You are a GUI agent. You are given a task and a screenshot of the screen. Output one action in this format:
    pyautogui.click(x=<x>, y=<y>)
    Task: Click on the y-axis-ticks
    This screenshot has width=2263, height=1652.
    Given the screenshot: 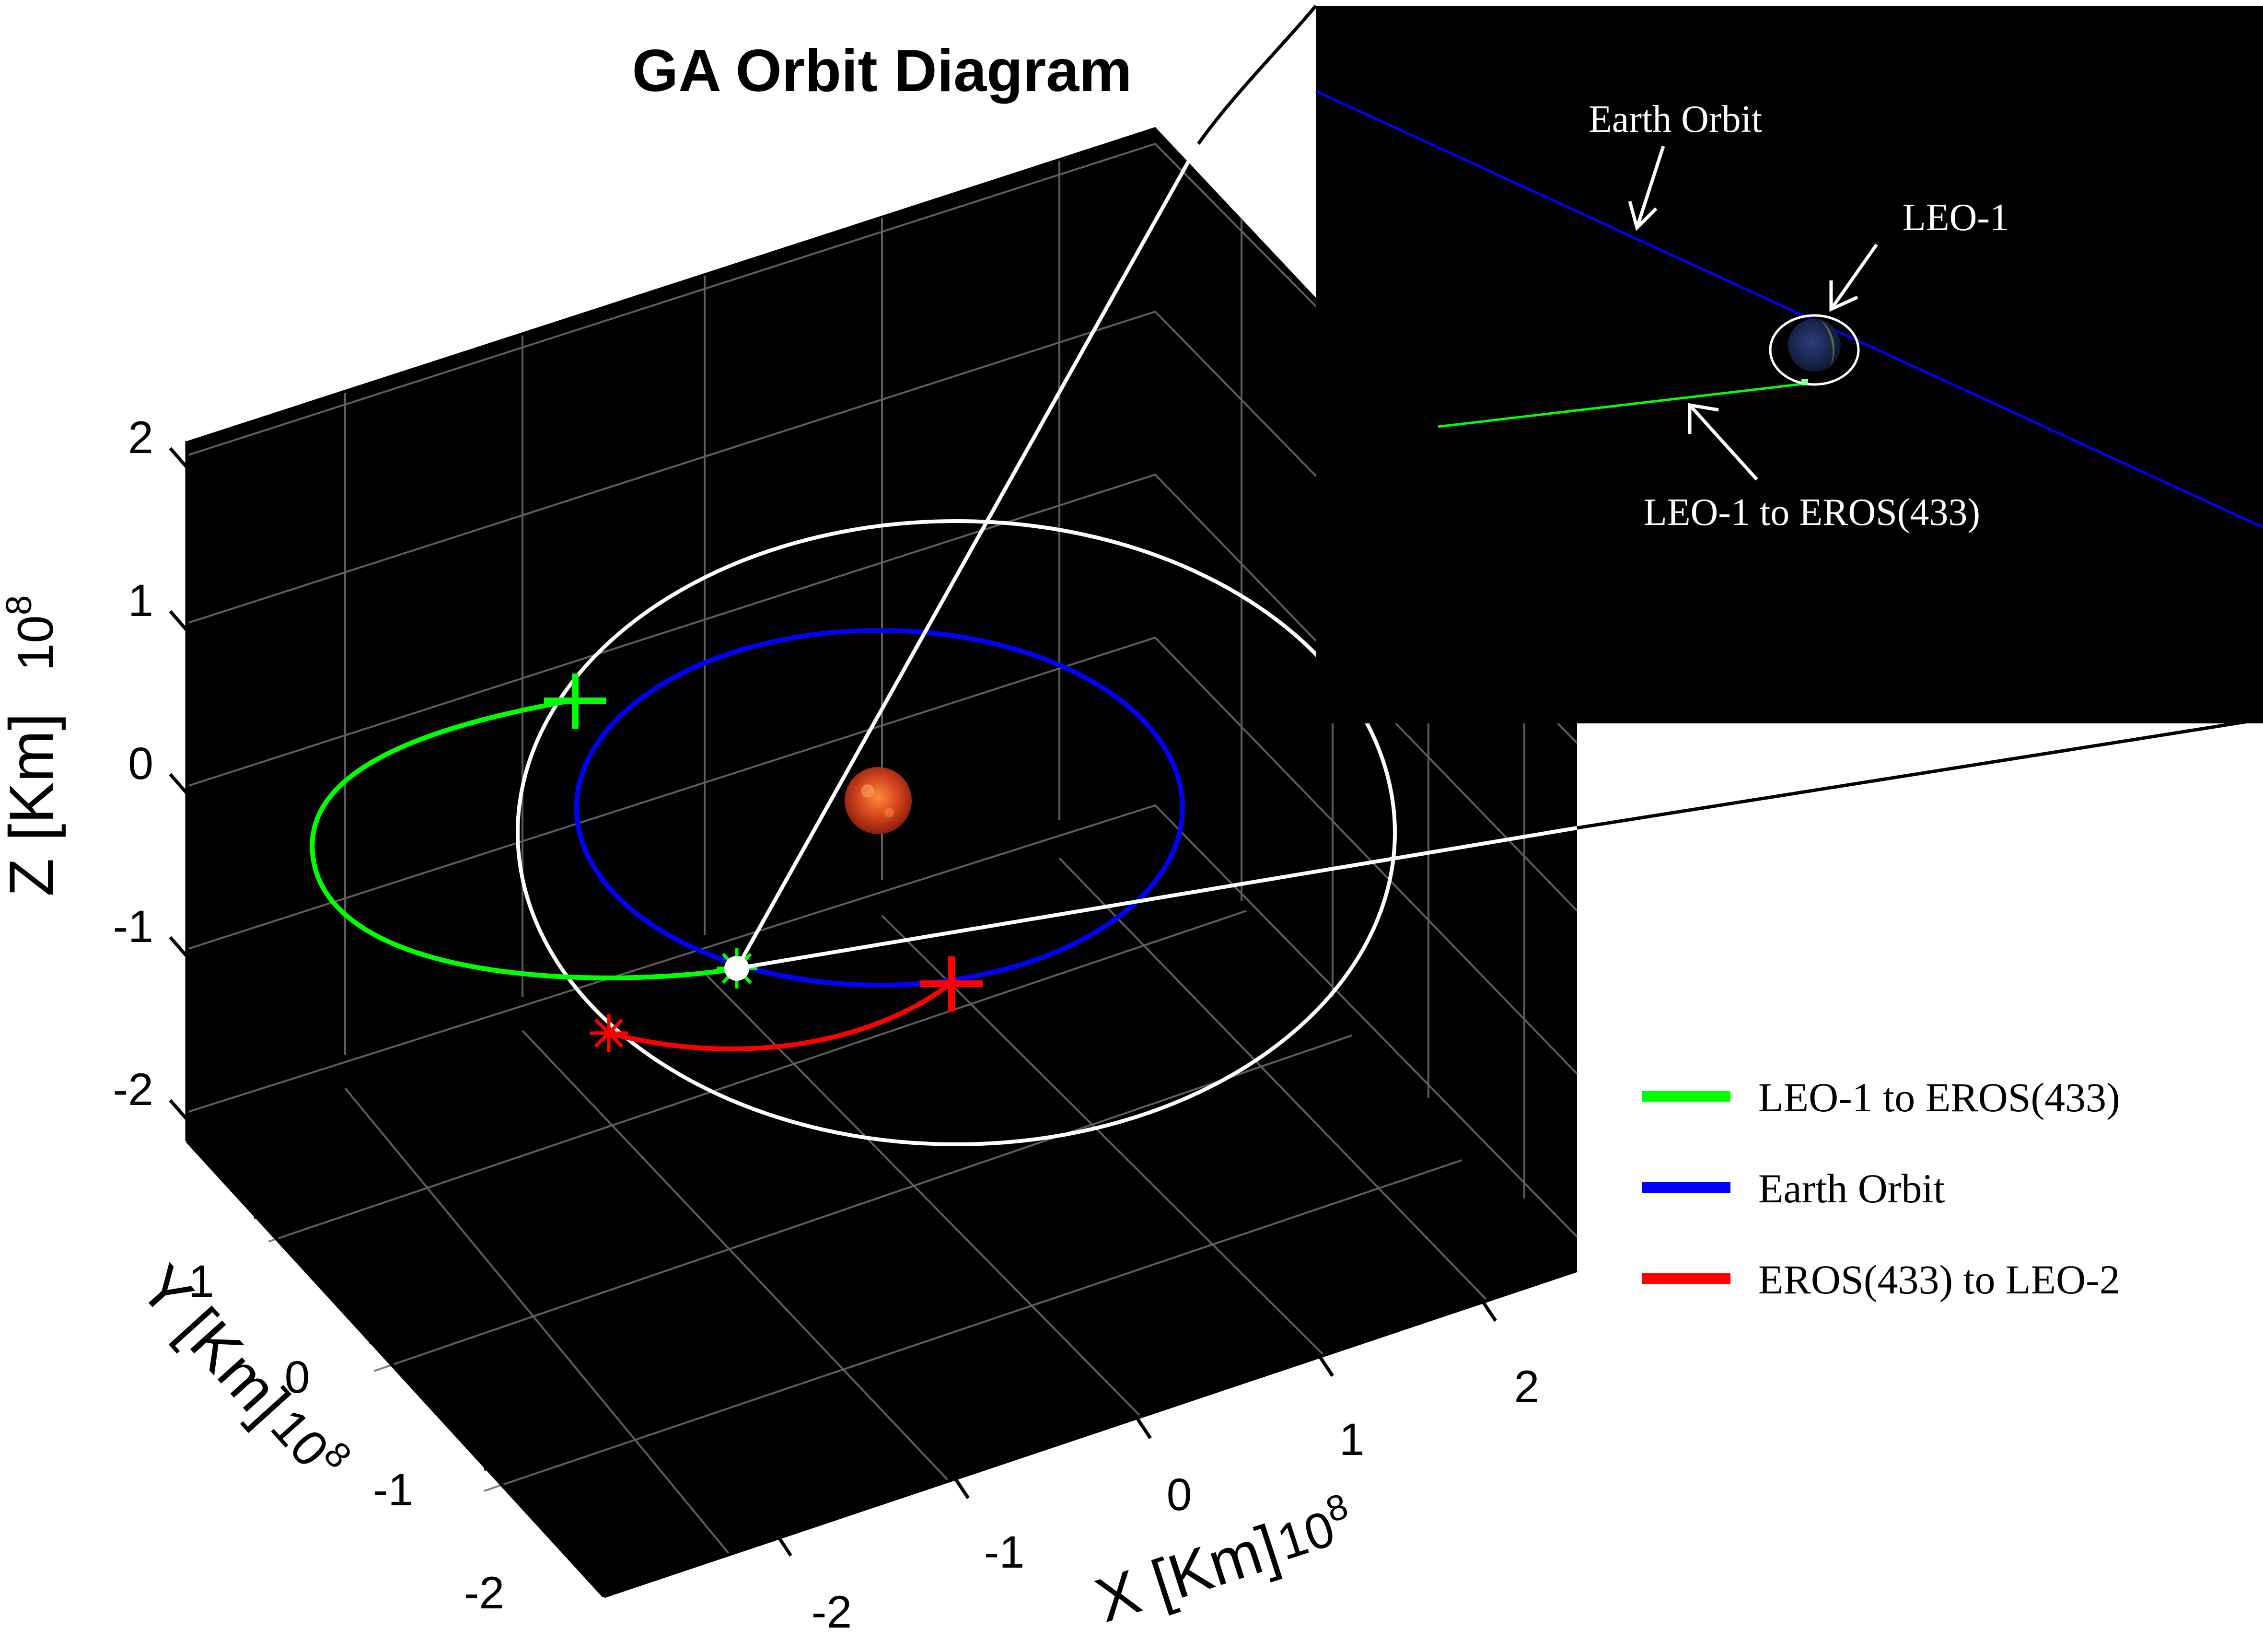 What is the action you would take?
    pyautogui.click(x=433, y=1396)
    